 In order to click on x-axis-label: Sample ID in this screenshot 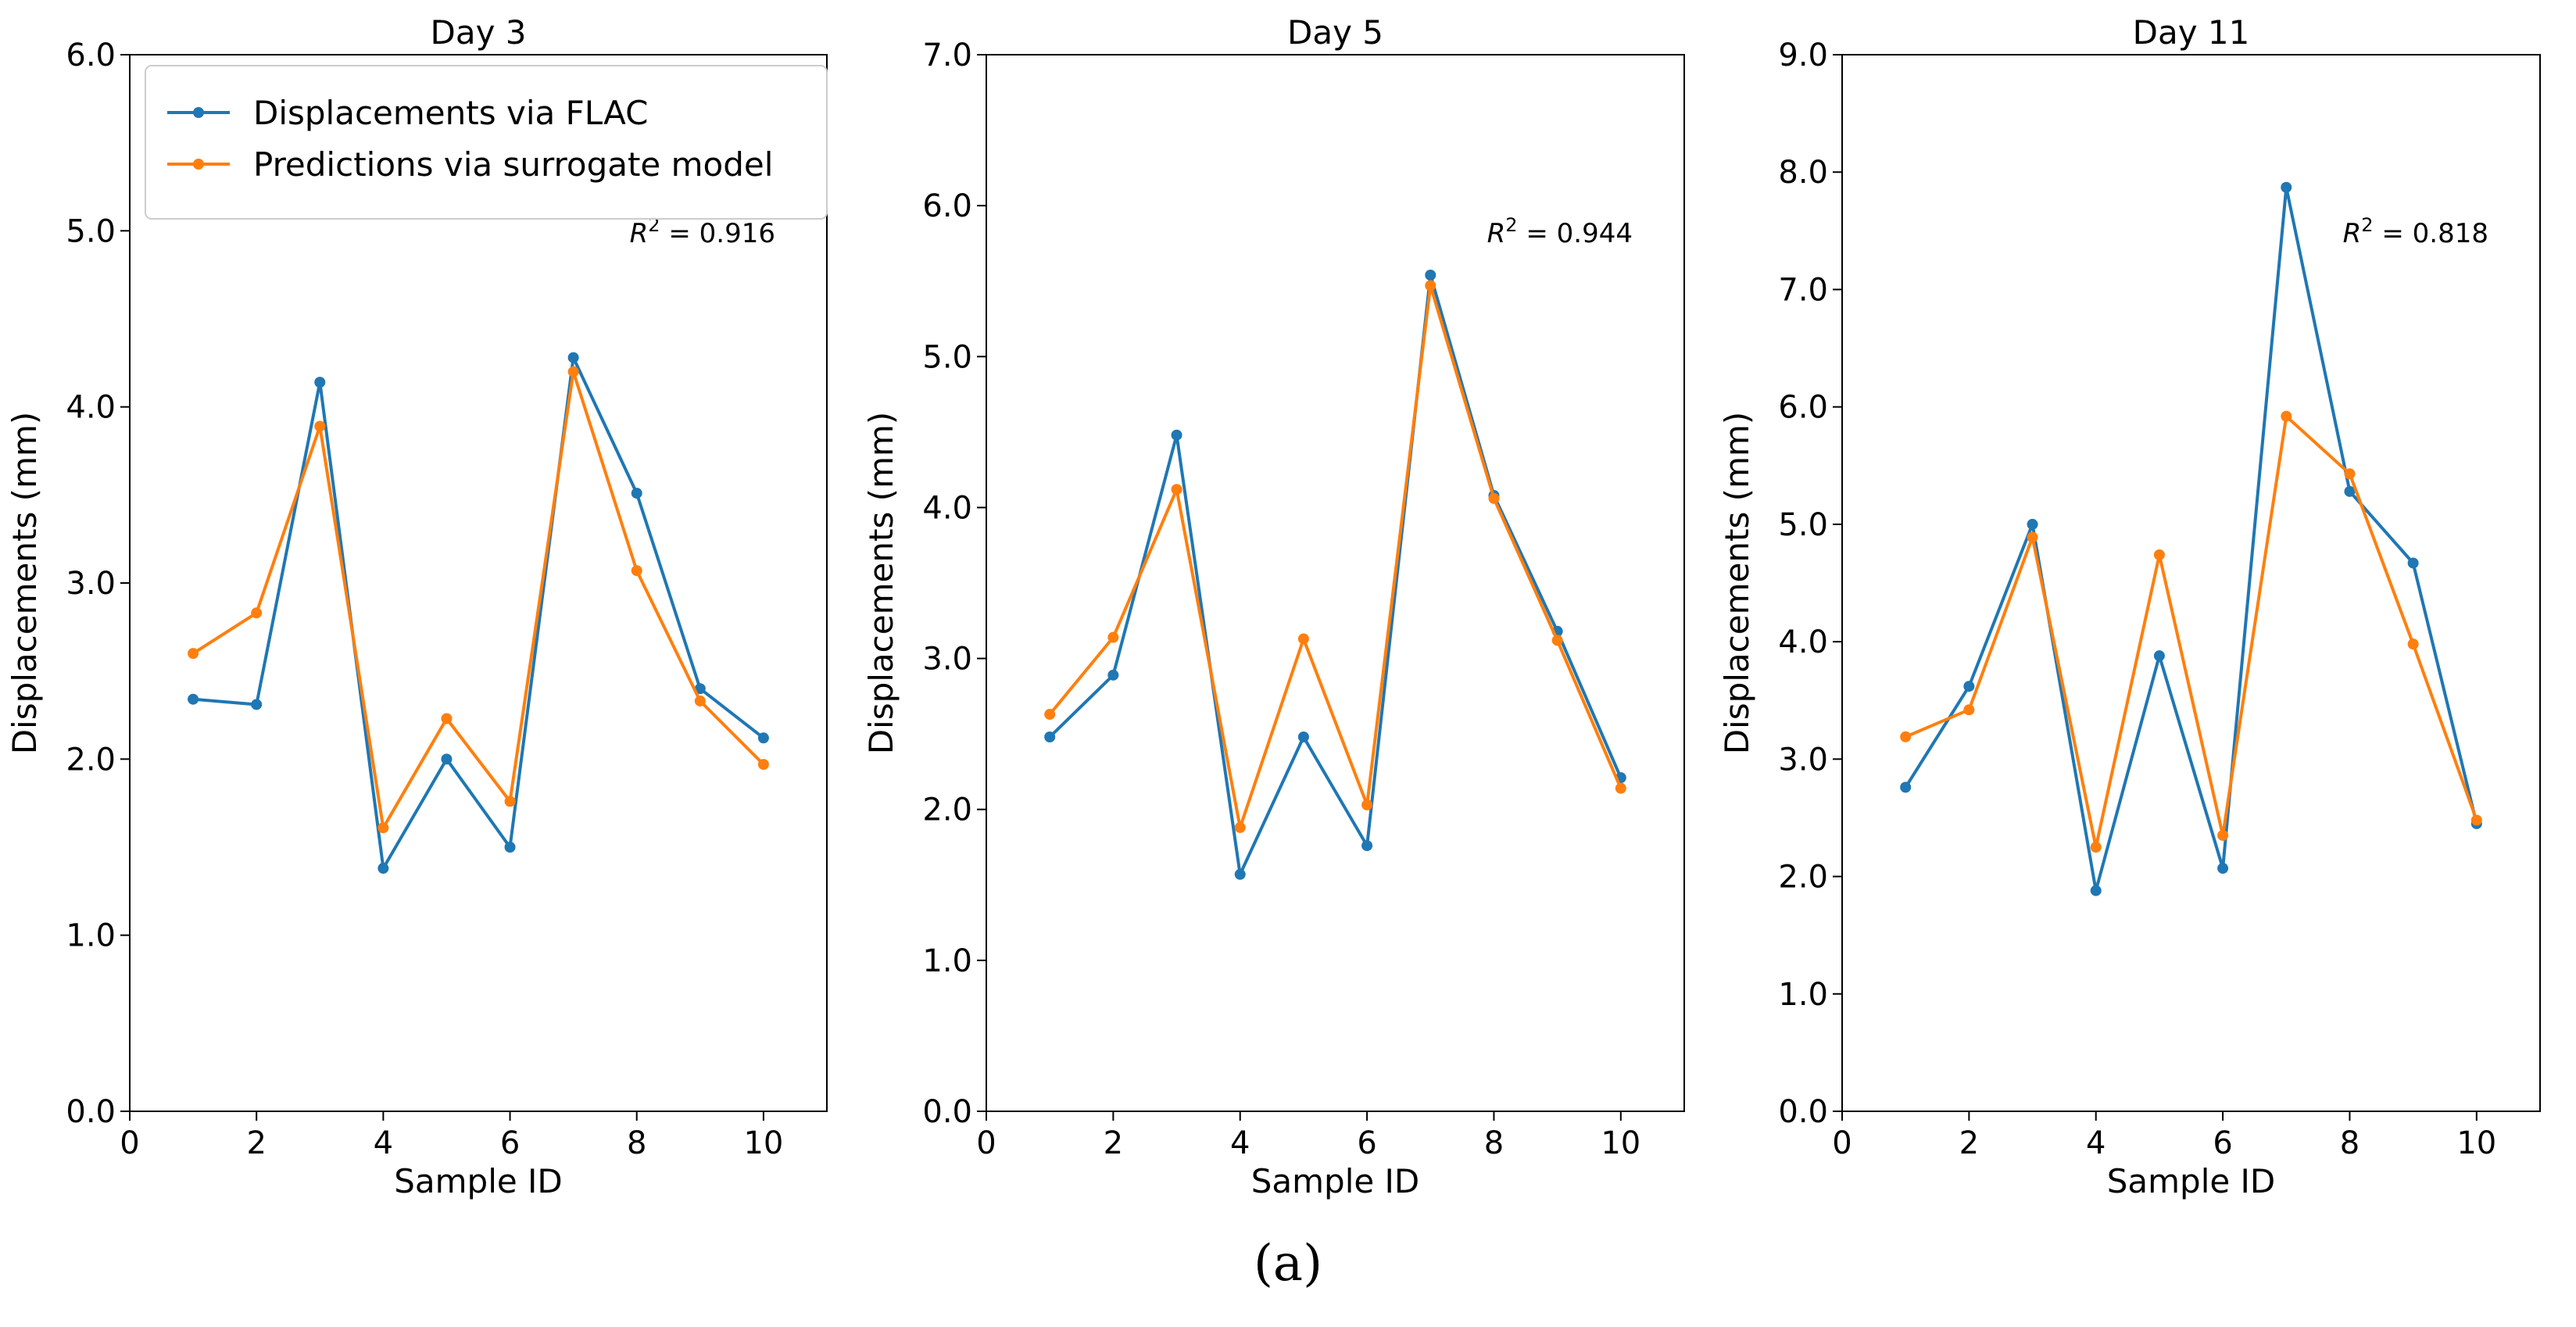, I will do `click(478, 1181)`.